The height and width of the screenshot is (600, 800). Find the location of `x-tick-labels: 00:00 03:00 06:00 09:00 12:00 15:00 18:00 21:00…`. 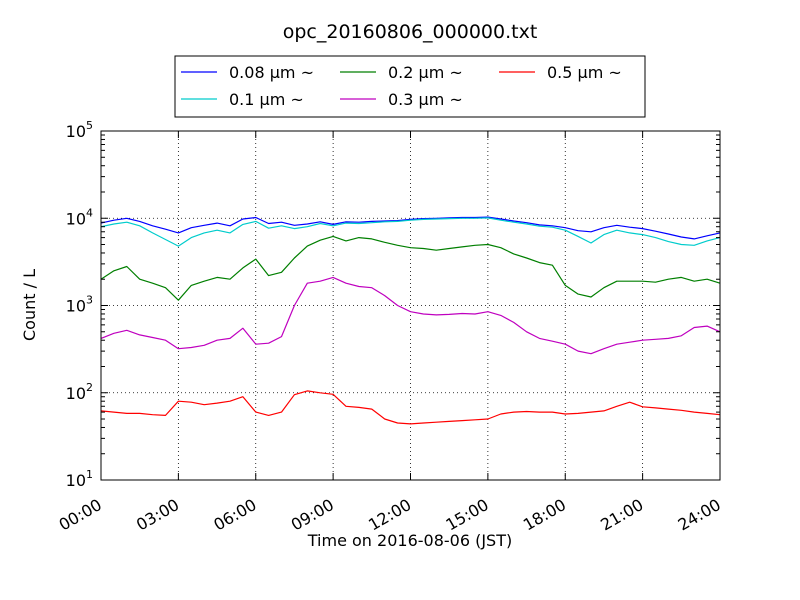

x-tick-labels: 00:00 03:00 06:00 09:00 12:00 15:00 18:00 21:00… is located at coordinates (390, 515).